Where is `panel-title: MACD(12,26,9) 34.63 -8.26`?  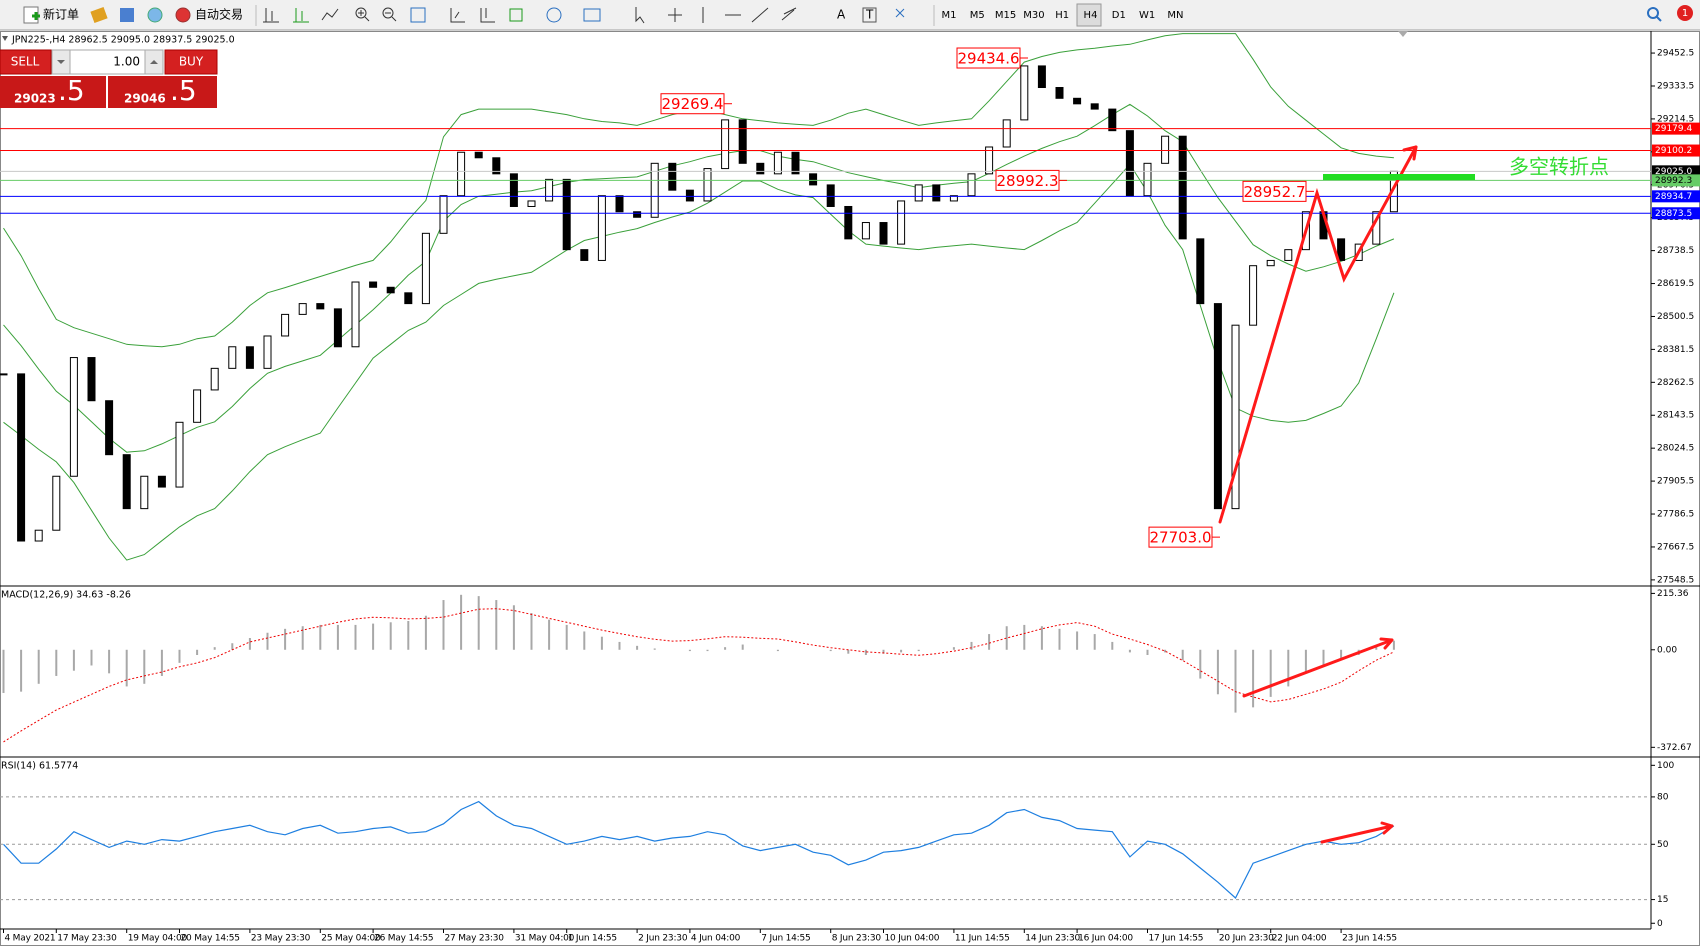 panel-title: MACD(12,26,9) 34.63 -8.26 is located at coordinates (66, 595).